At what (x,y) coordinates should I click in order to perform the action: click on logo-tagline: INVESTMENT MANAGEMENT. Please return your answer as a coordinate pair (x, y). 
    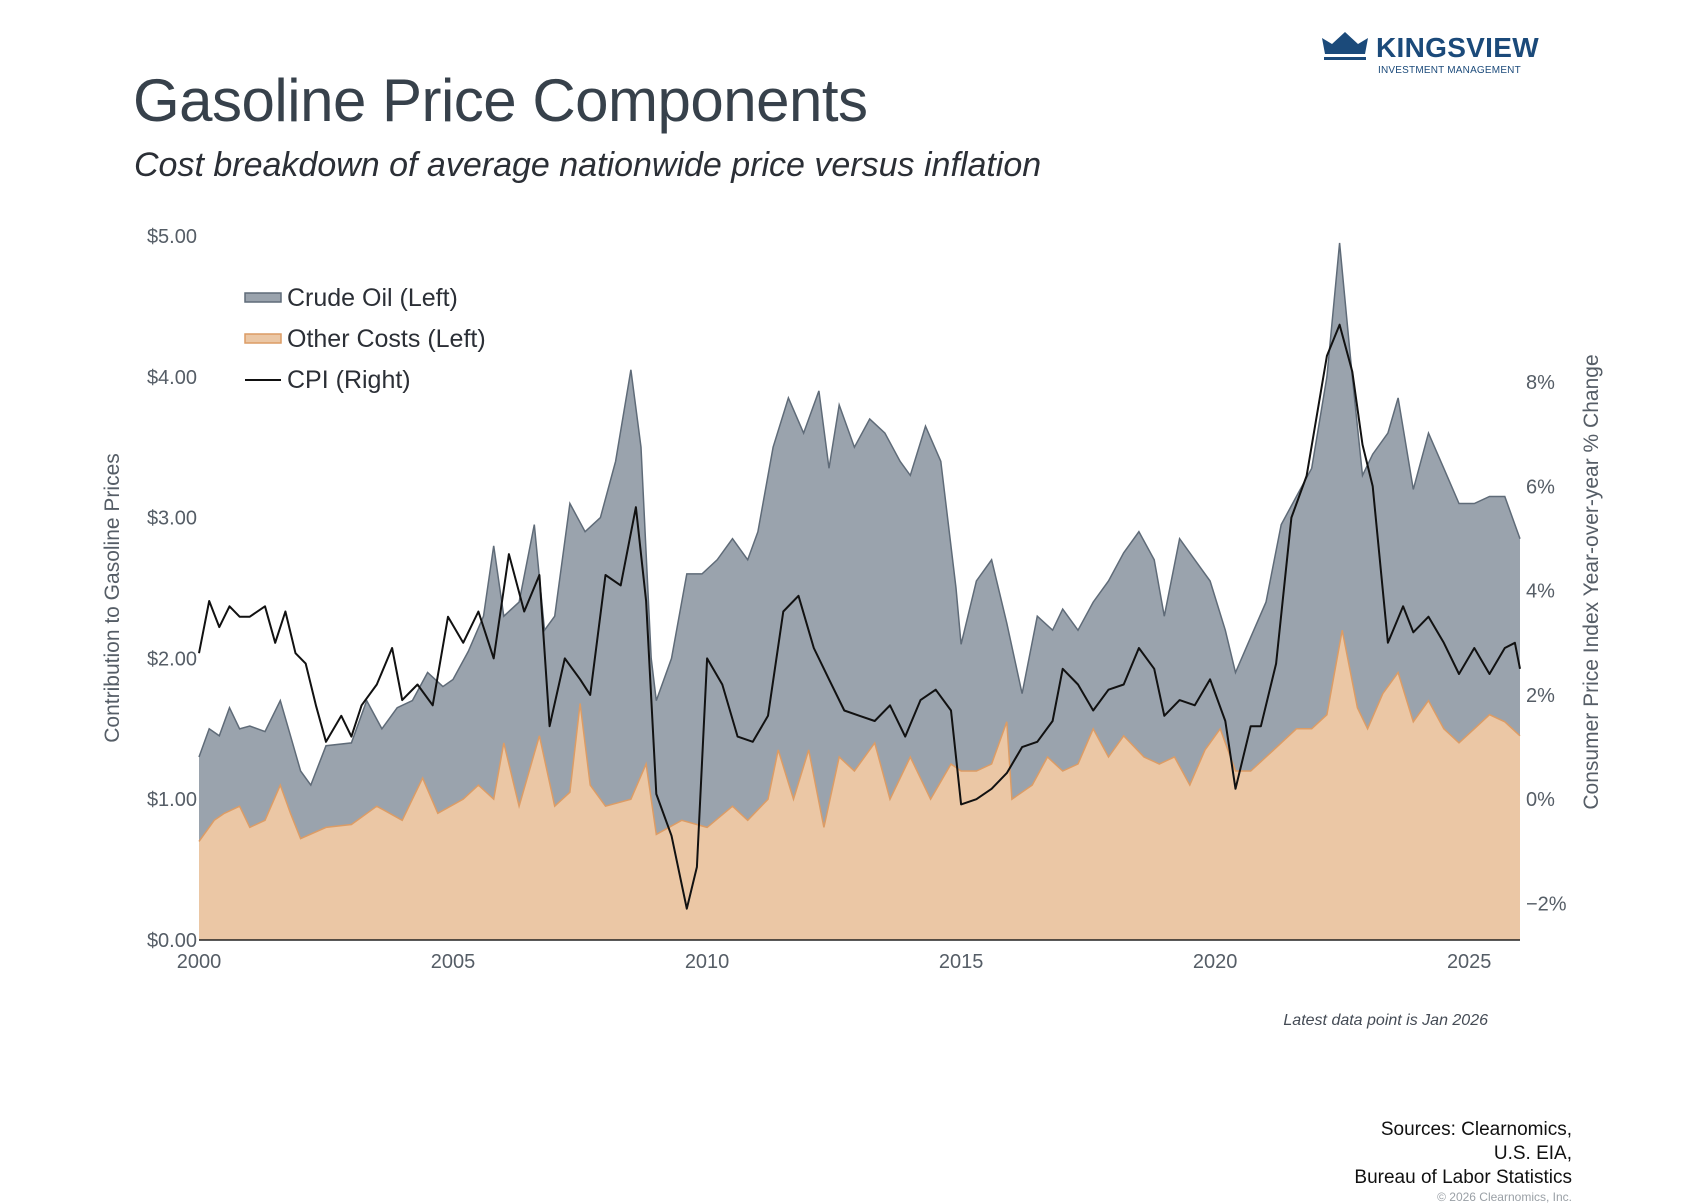
    Looking at the image, I should click on (1449, 70).